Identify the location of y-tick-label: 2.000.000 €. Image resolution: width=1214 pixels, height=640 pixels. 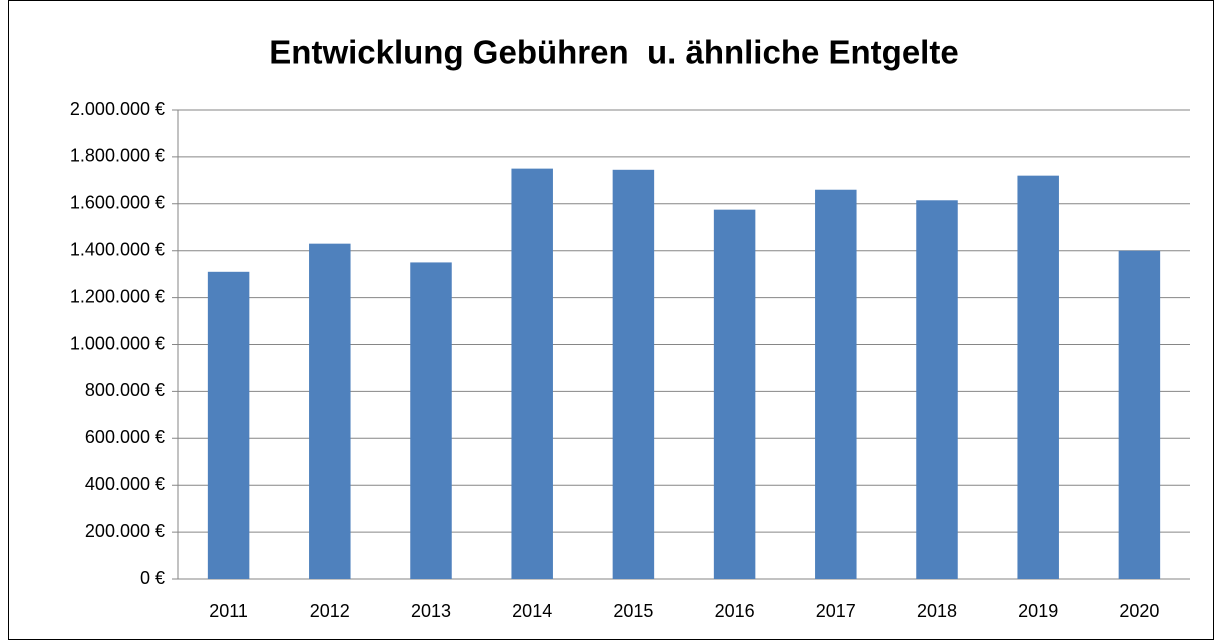
(117, 109).